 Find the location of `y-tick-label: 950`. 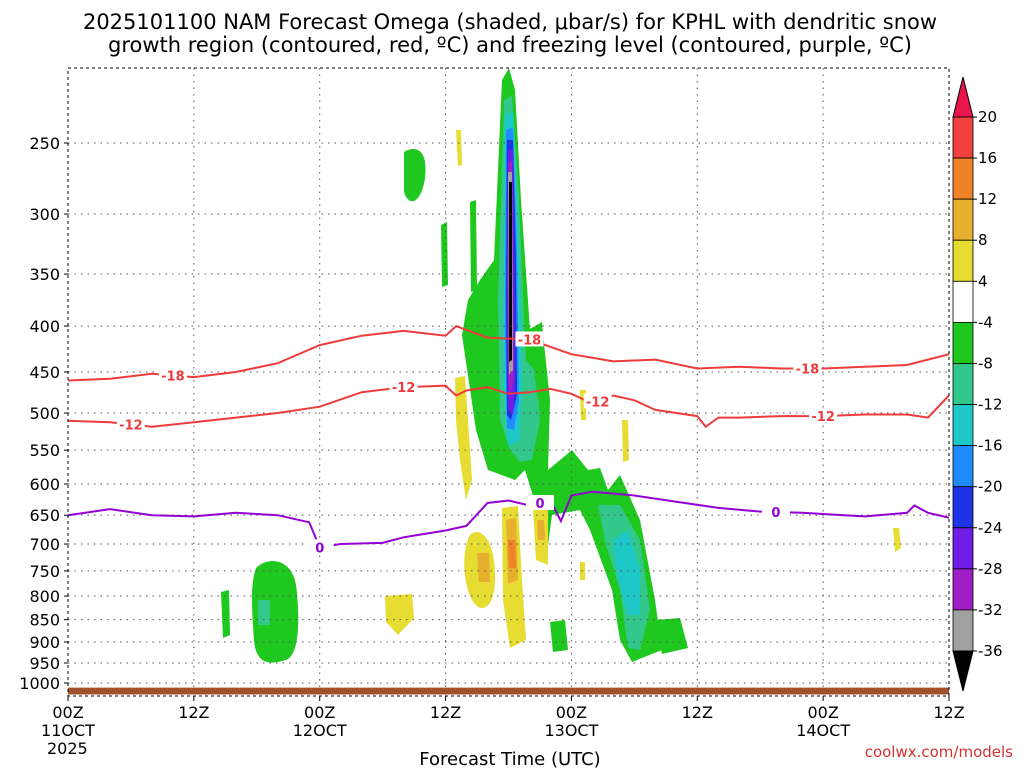

y-tick-label: 950 is located at coordinates (44, 663).